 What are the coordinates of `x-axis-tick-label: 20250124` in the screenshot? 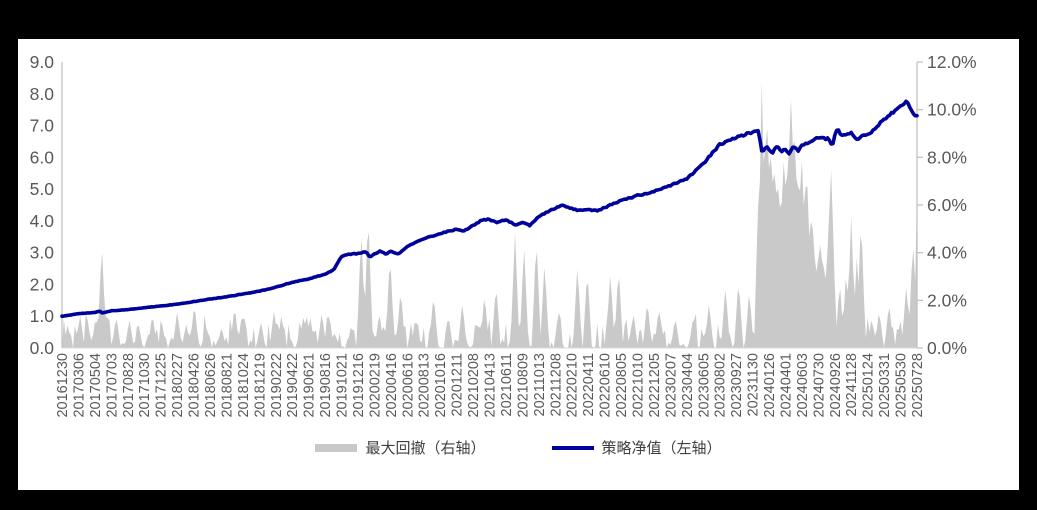 It's located at (869, 385).